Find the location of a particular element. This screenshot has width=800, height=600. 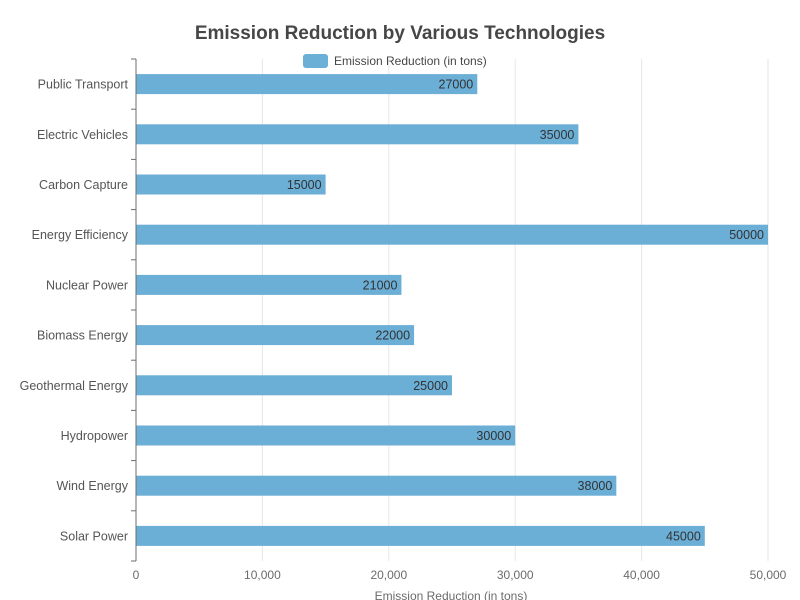

y-tick-label: Electric Vehicles is located at coordinates (82, 135).